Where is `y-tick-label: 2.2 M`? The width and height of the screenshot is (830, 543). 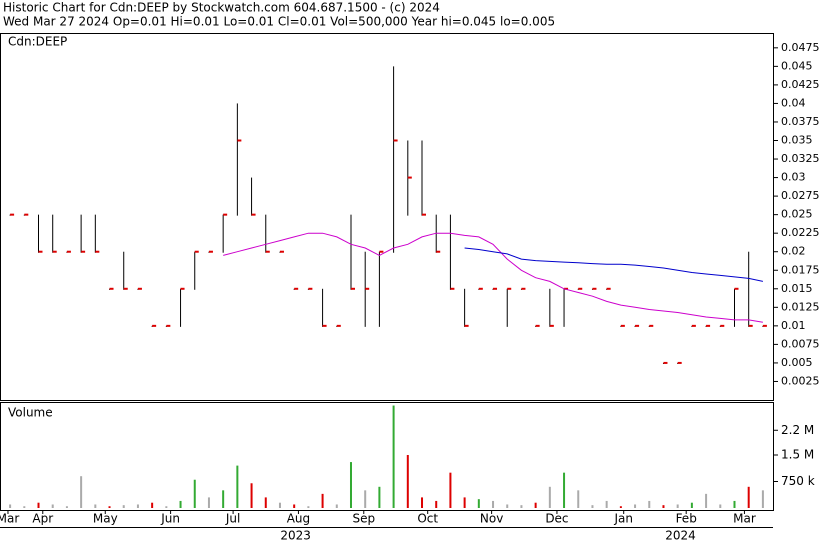 y-tick-label: 2.2 M is located at coordinates (797, 430).